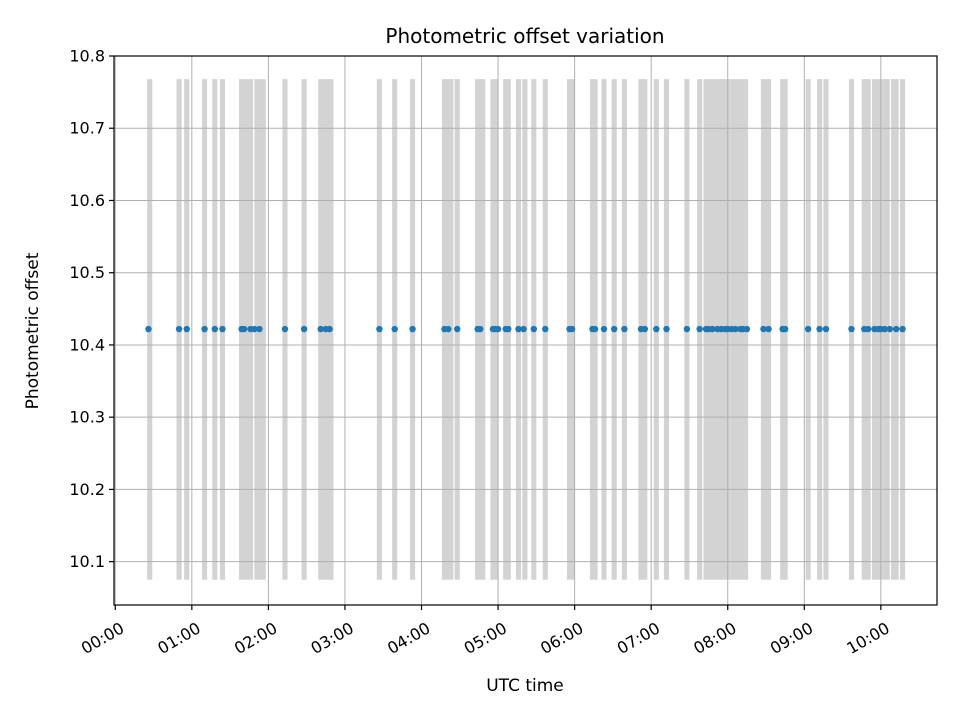 This screenshot has height=720, width=960. What do you see at coordinates (525, 686) in the screenshot?
I see `x-axis-label: UTC time` at bounding box center [525, 686].